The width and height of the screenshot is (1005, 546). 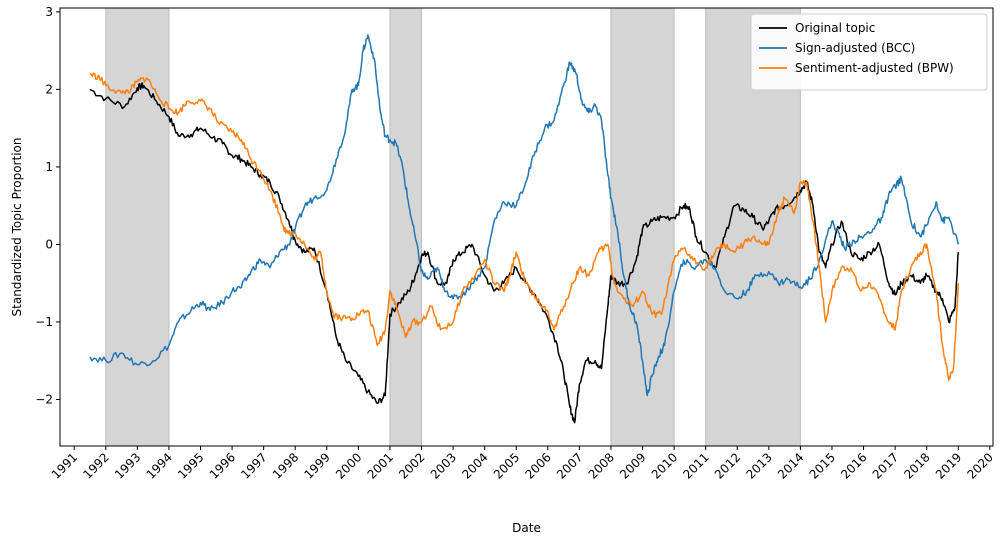 What do you see at coordinates (49, 244) in the screenshot?
I see `y-tick-label: 0` at bounding box center [49, 244].